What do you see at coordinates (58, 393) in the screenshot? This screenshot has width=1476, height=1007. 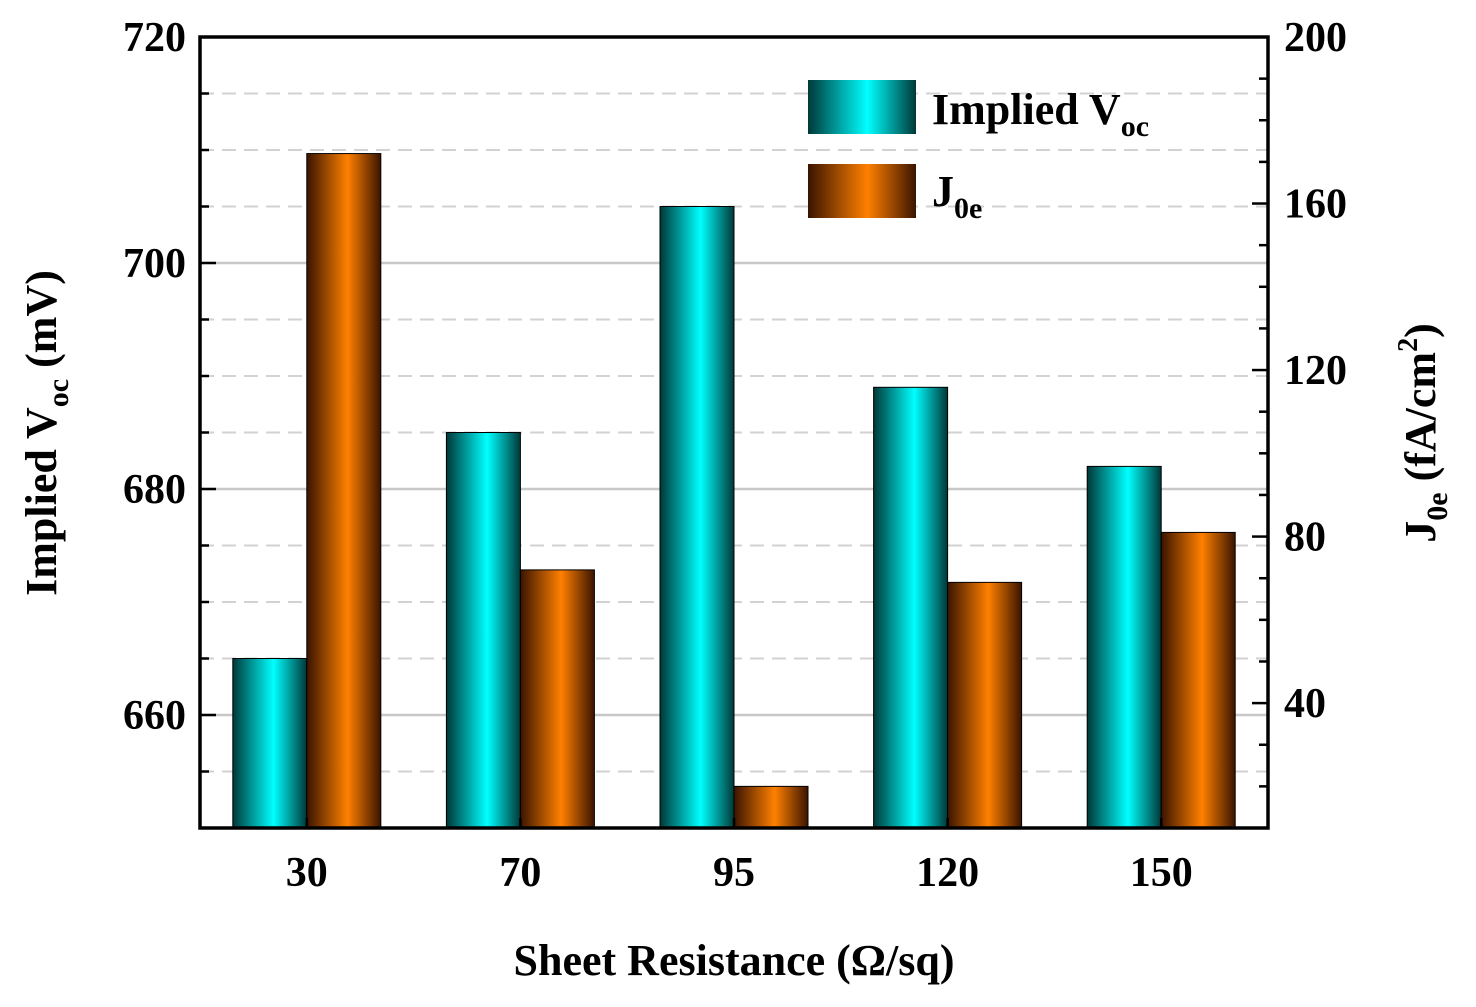 I see `left-axis-title-sub: oc` at bounding box center [58, 393].